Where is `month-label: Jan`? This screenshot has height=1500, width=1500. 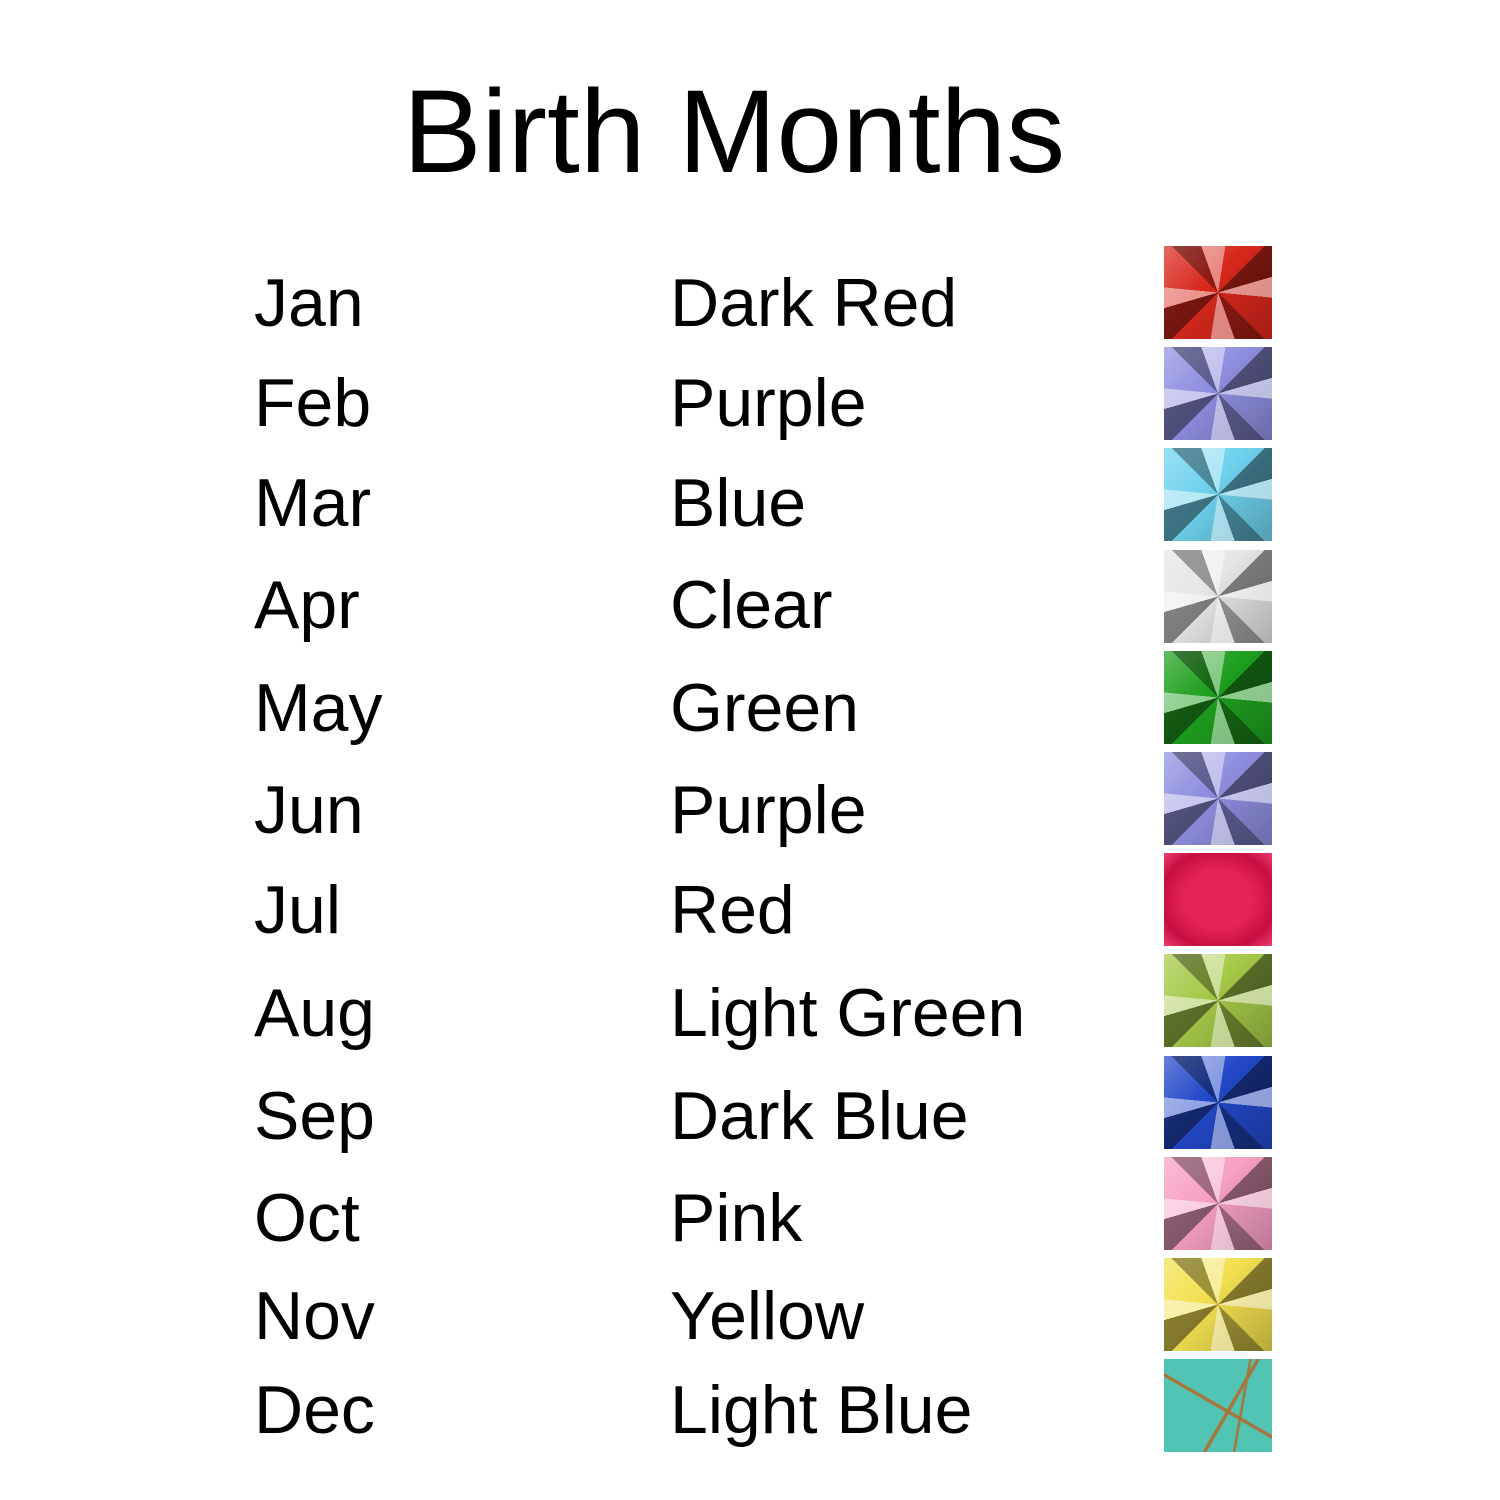
month-label: Jan is located at coordinates (309, 303).